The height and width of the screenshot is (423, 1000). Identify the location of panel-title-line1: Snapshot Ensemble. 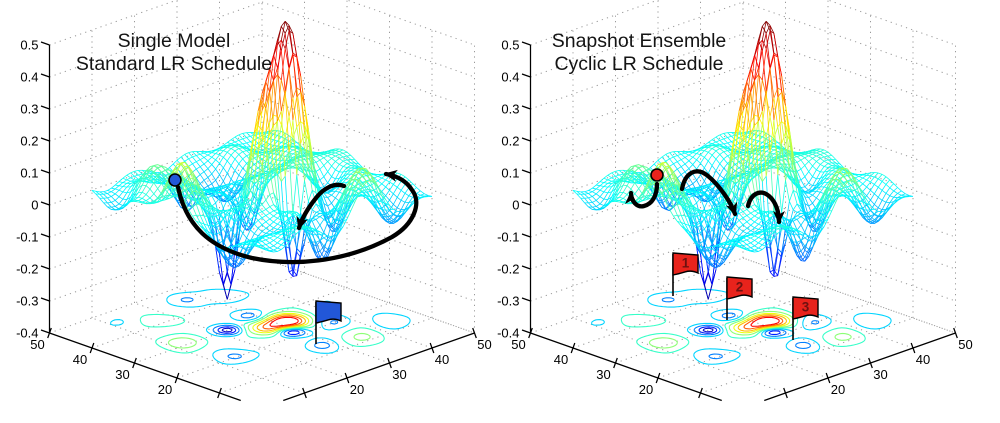
(639, 41).